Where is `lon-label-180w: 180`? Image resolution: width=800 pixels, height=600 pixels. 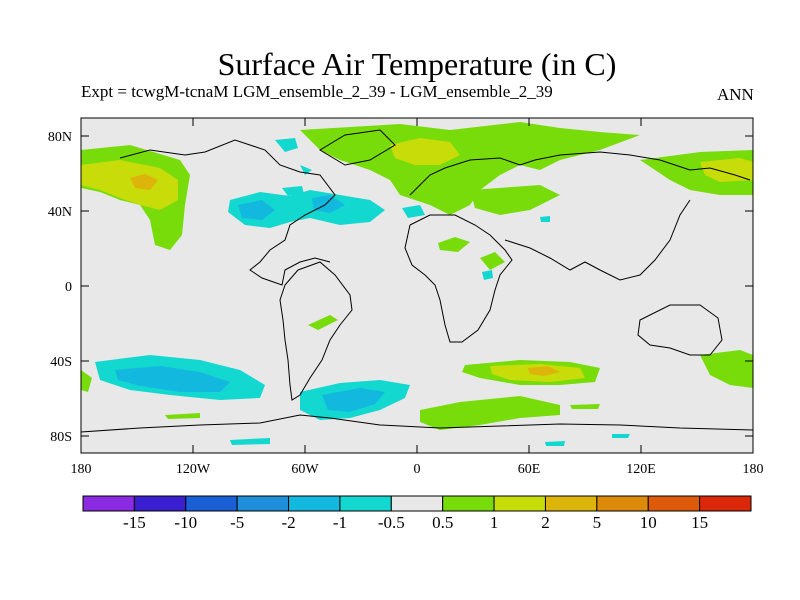 lon-label-180w: 180 is located at coordinates (81, 469).